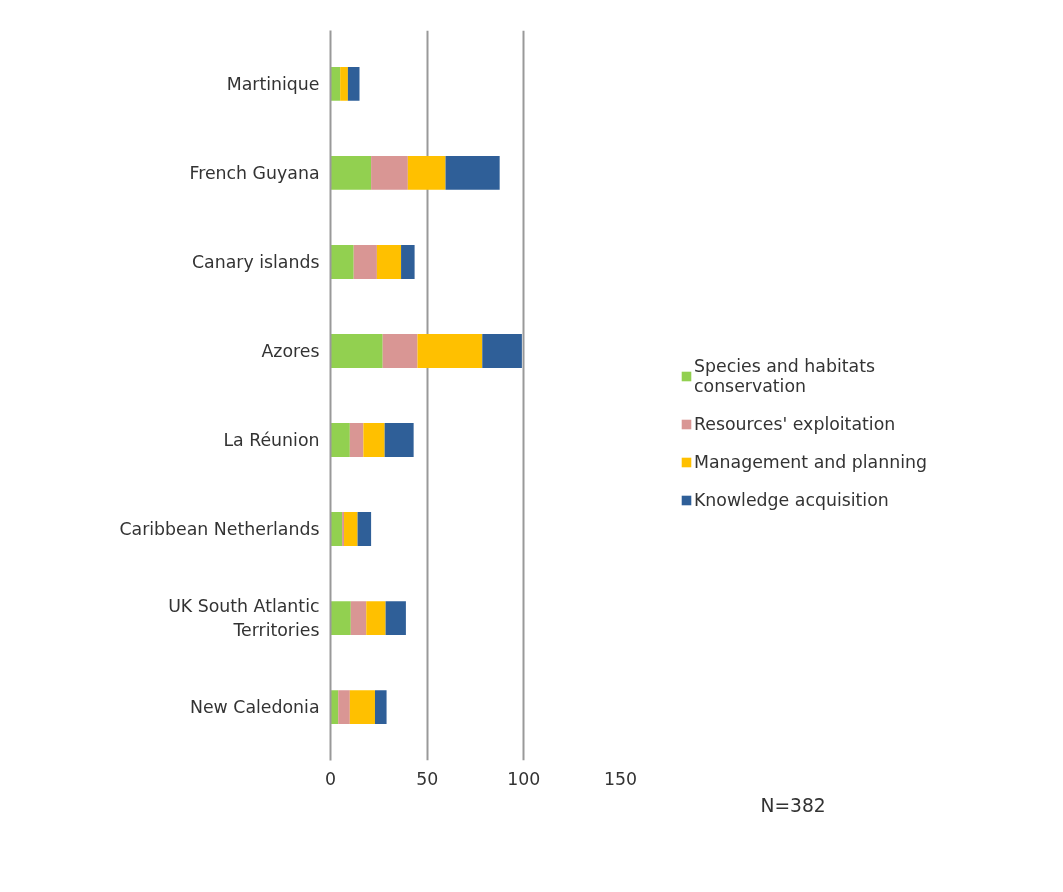  I want to click on legend-label: Species and habitats conservation, so click(784, 376).